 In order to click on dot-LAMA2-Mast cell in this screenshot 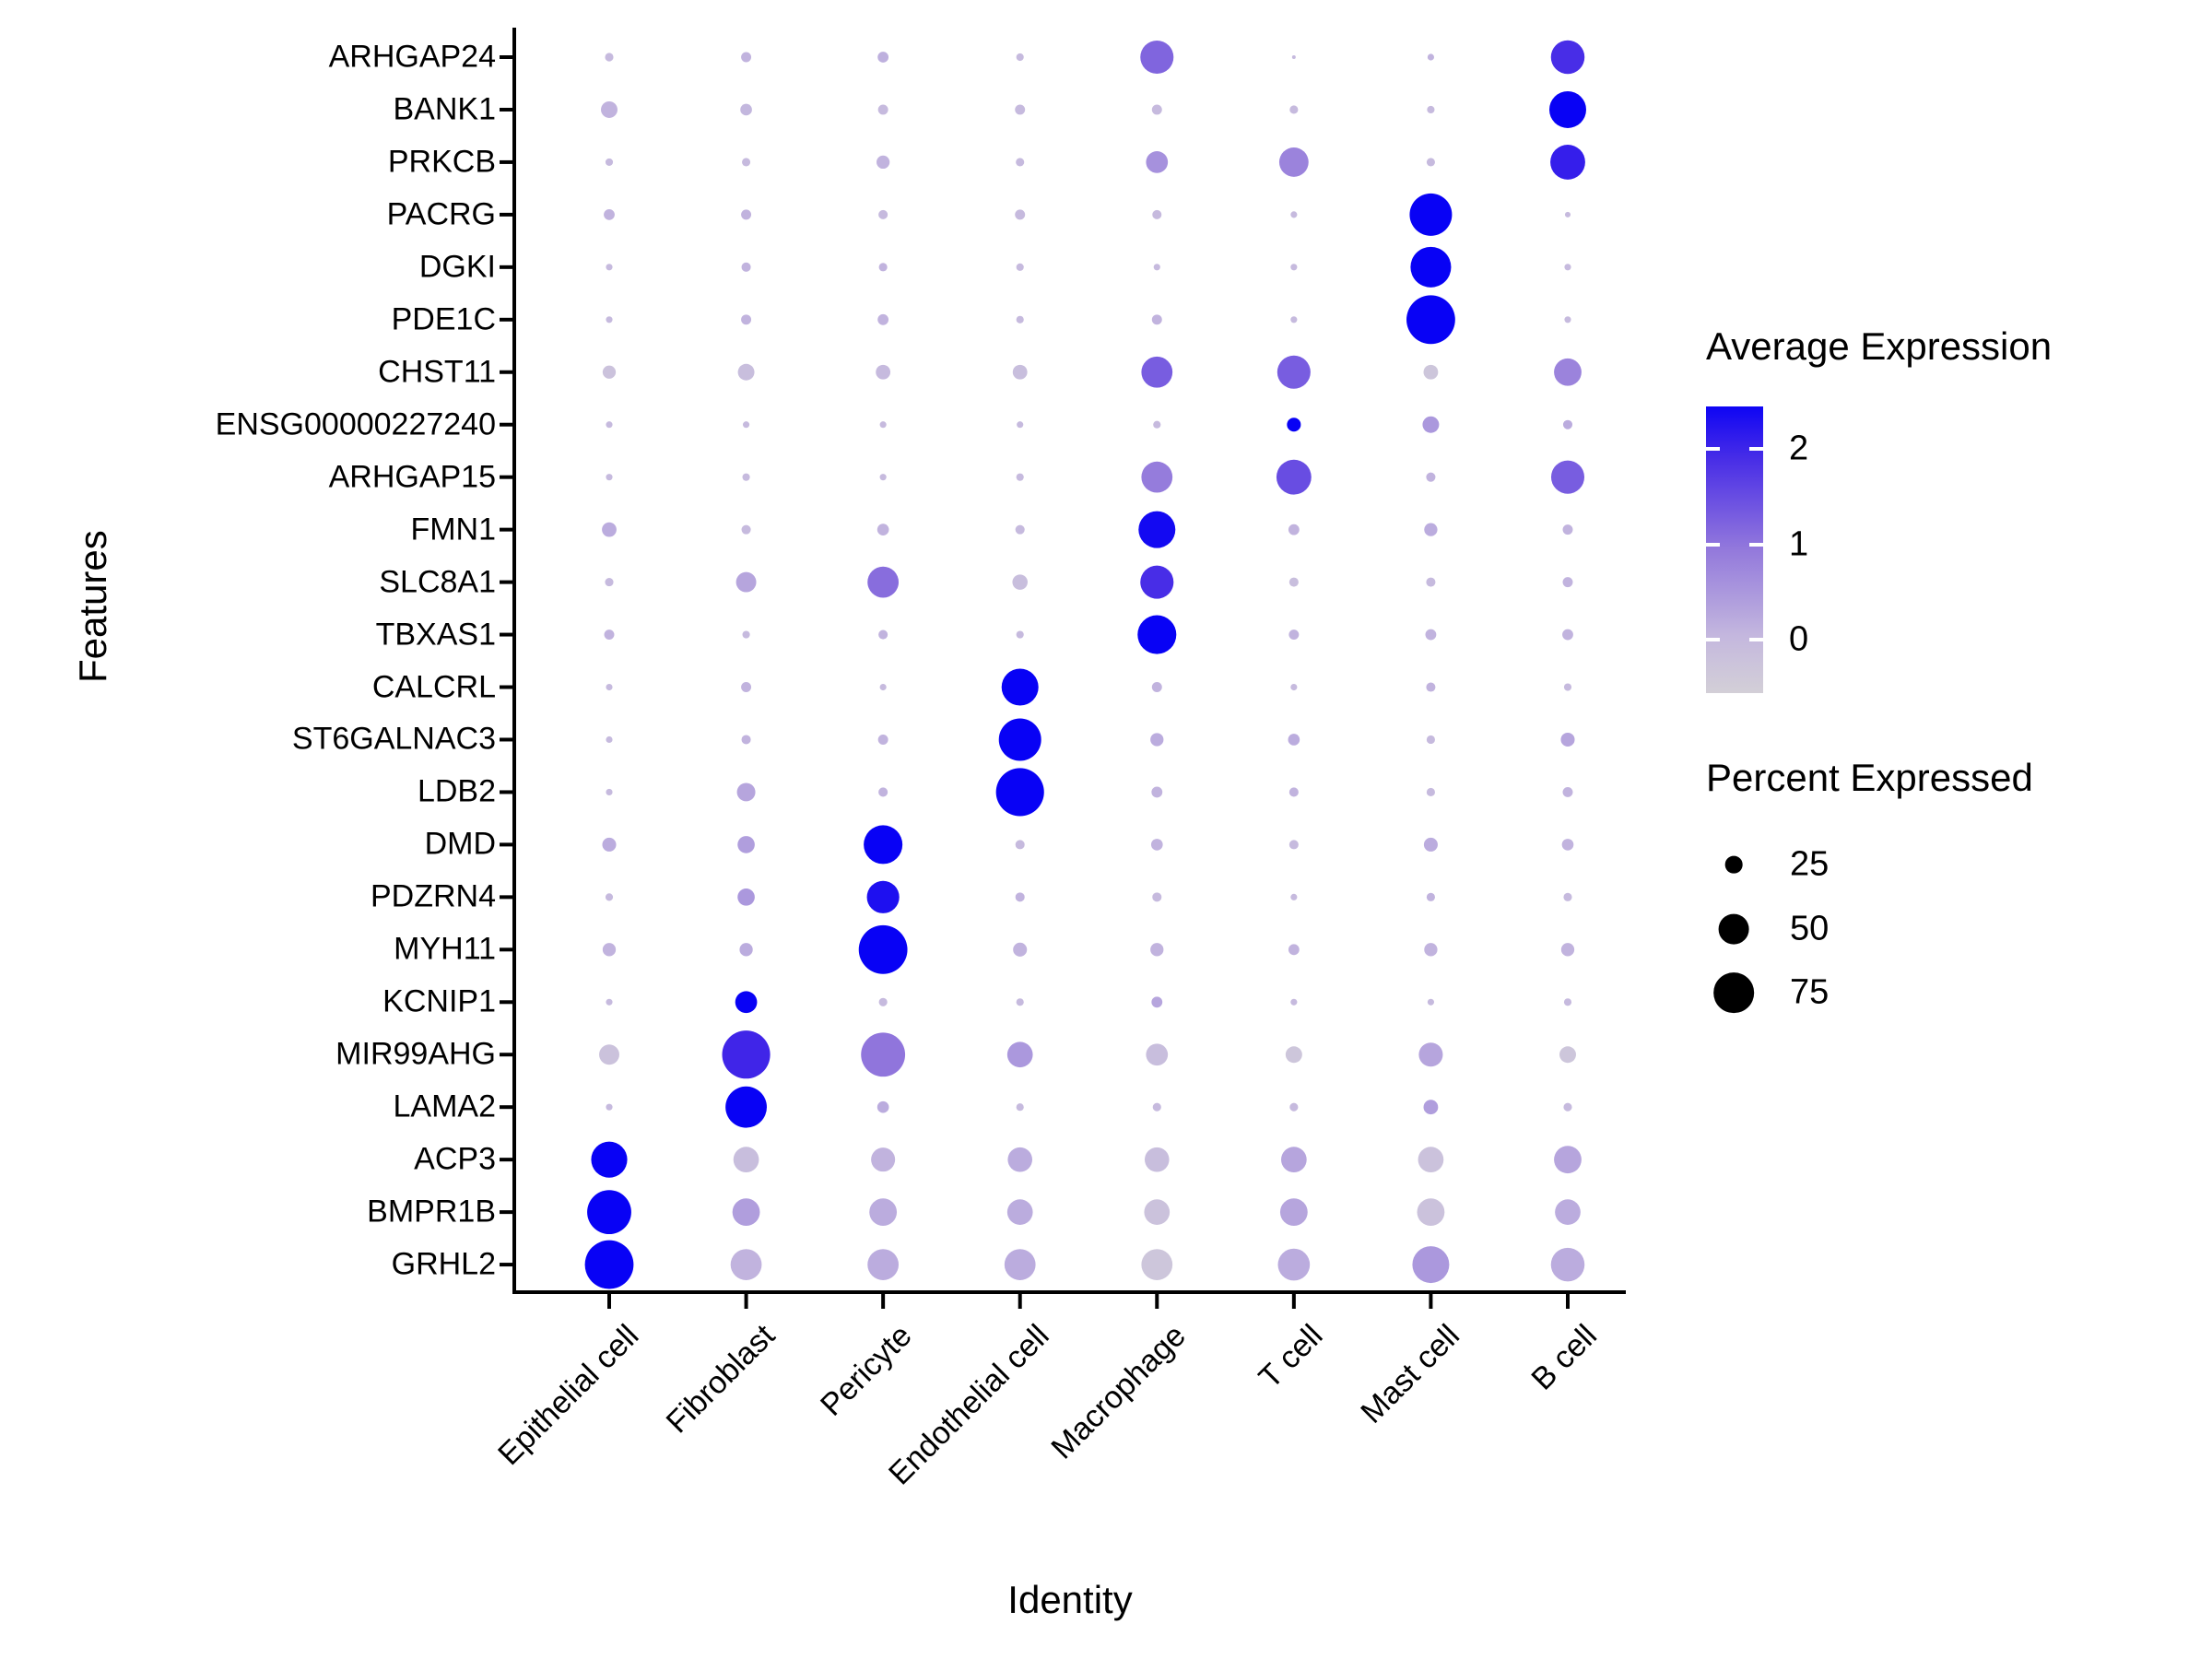, I will do `click(1431, 1107)`.